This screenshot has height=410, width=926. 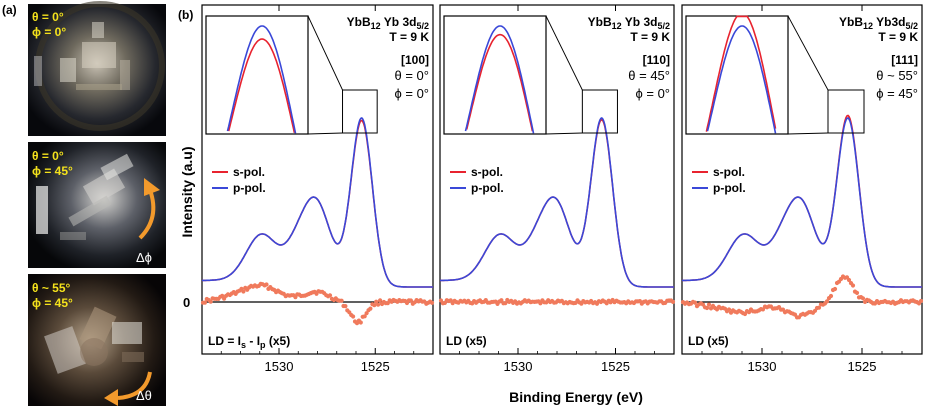 What do you see at coordinates (144, 257) in the screenshot?
I see `delta-phi-label: Δϕ` at bounding box center [144, 257].